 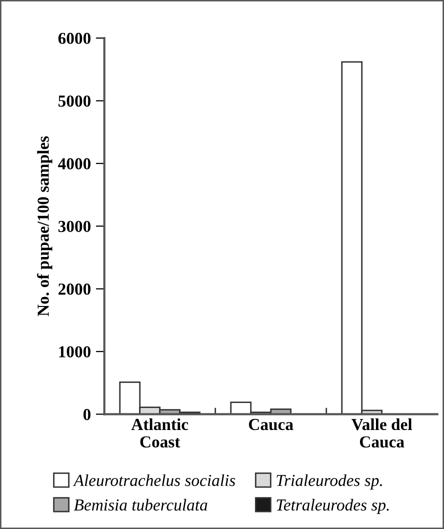 I want to click on x-tick-label: Cauca, so click(x=271, y=424).